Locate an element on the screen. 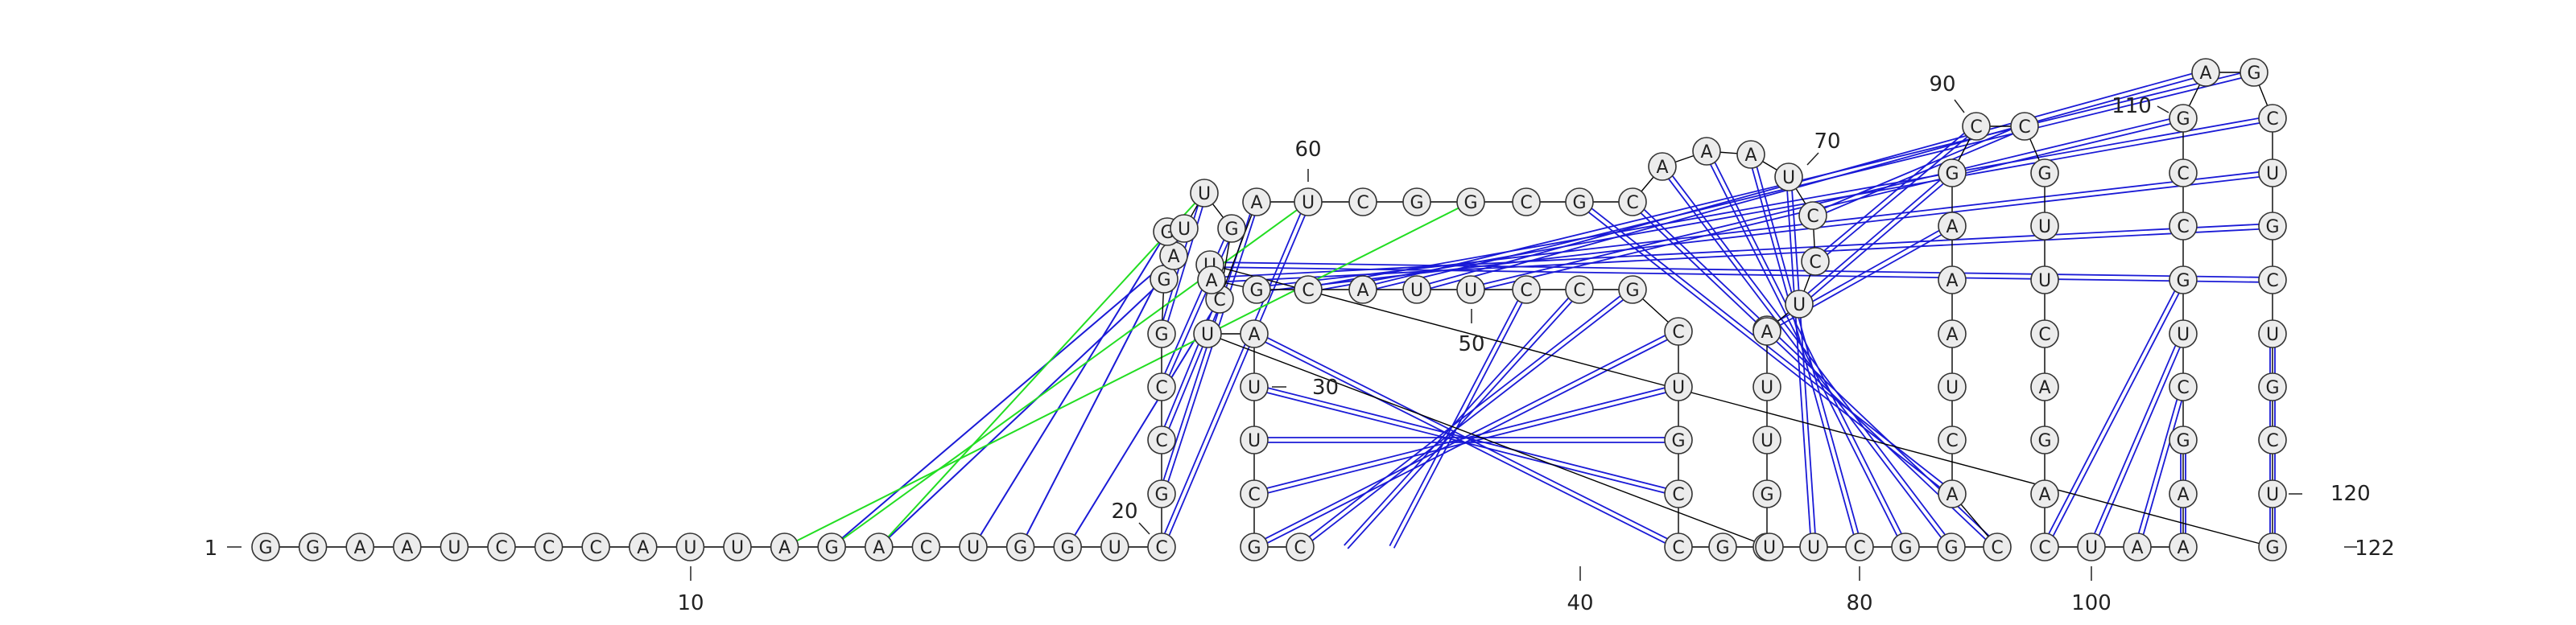 The width and height of the screenshot is (2576, 625). nucleotide-89: U is located at coordinates (2272, 173).